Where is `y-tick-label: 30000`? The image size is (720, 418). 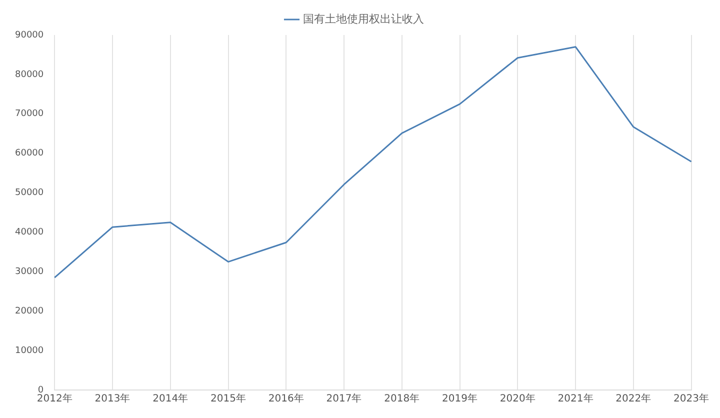 y-tick-label: 30000 is located at coordinates (29, 272).